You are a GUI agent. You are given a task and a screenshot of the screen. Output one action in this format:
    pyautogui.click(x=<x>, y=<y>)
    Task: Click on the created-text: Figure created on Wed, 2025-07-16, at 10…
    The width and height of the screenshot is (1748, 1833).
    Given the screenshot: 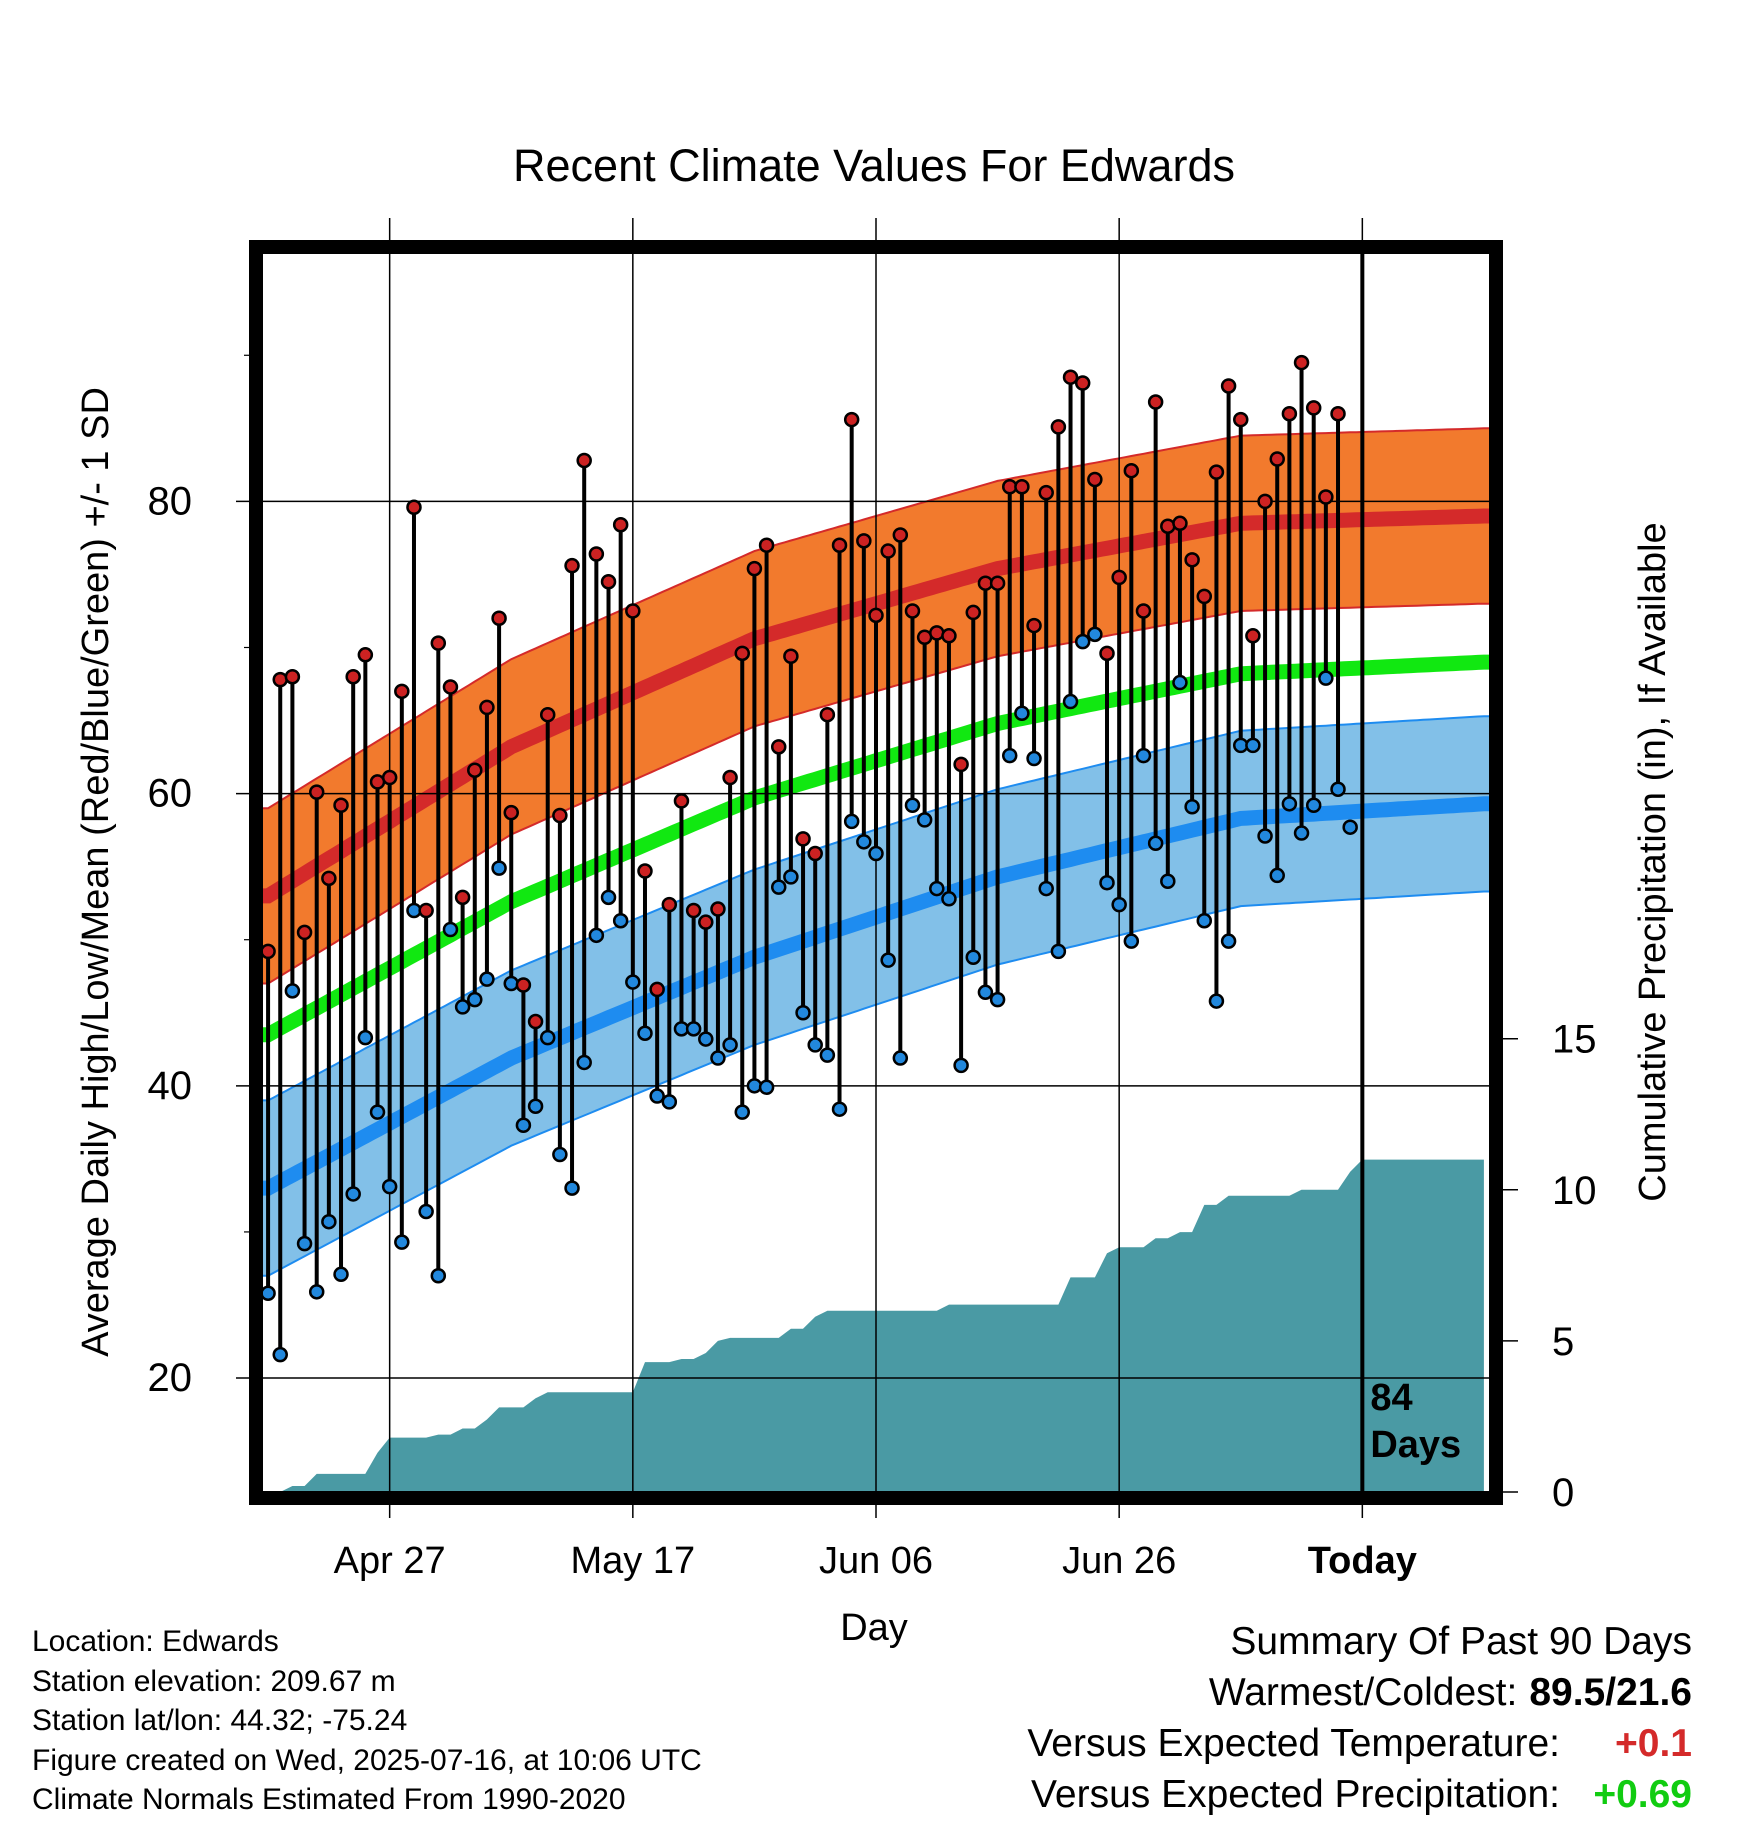 What is the action you would take?
    pyautogui.click(x=367, y=1760)
    